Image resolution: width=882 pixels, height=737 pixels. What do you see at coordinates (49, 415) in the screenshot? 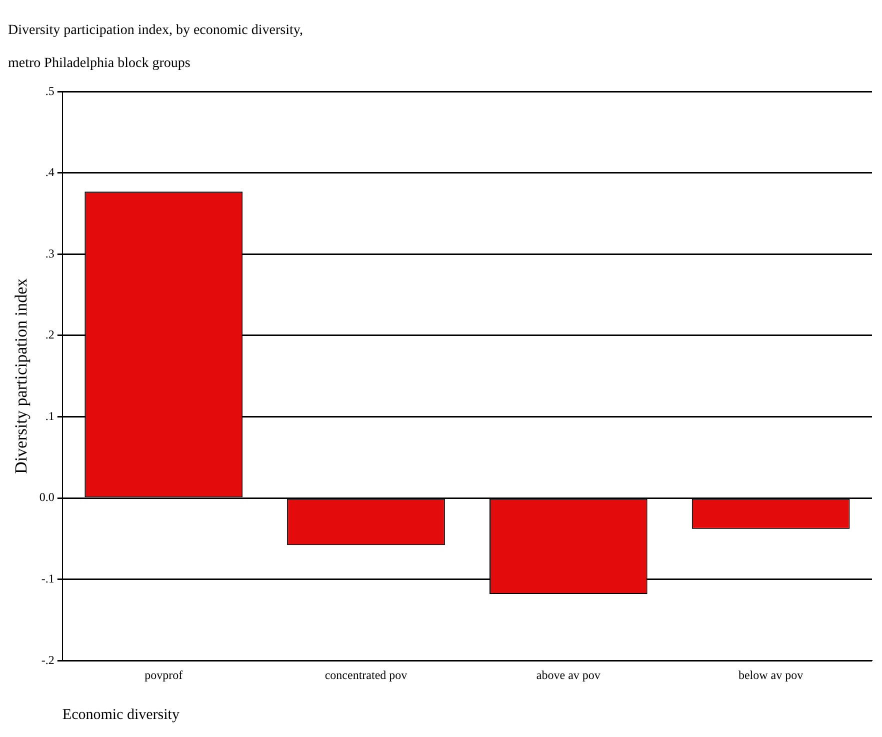
I see `y-tick-label: .1` at bounding box center [49, 415].